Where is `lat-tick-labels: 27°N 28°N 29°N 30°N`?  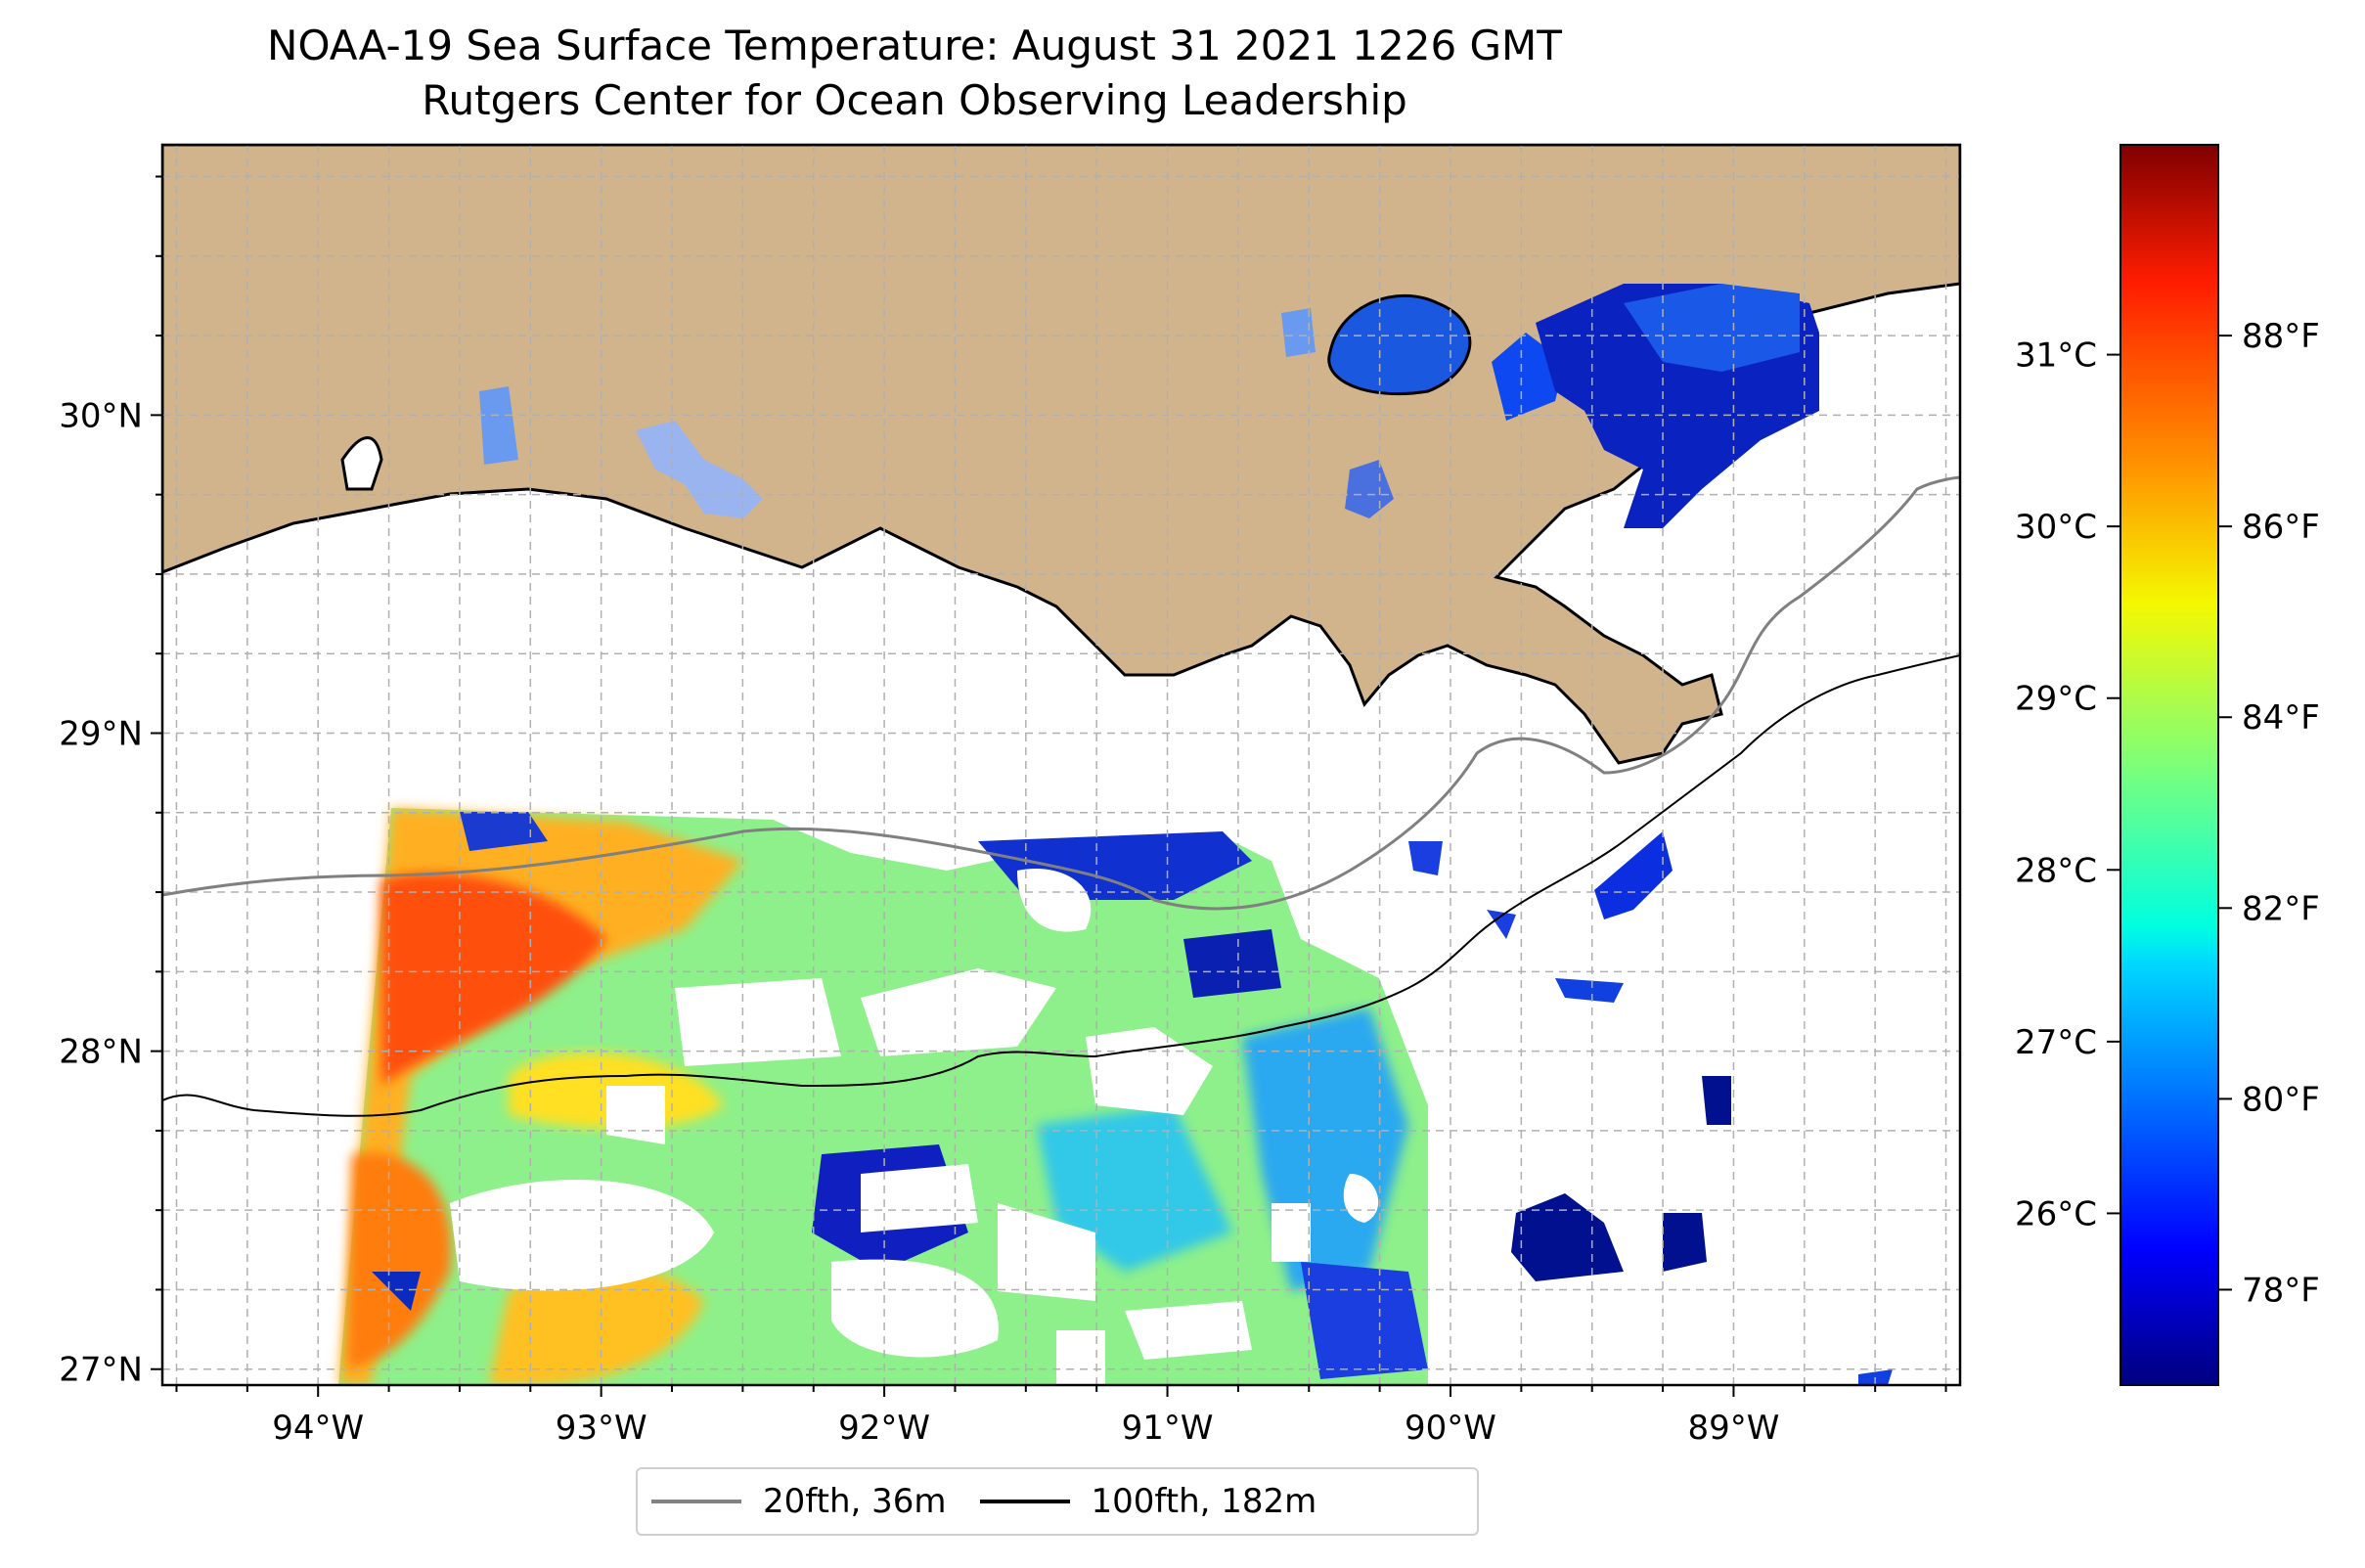 lat-tick-labels: 27°N 28°N 29°N 30°N is located at coordinates (101, 892).